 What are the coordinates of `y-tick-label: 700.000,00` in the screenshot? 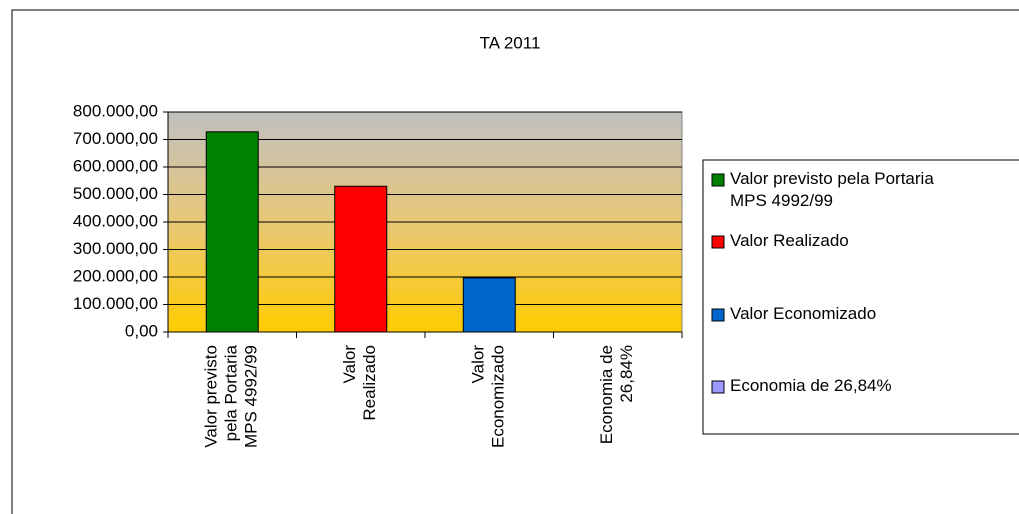 It's located at (115, 138).